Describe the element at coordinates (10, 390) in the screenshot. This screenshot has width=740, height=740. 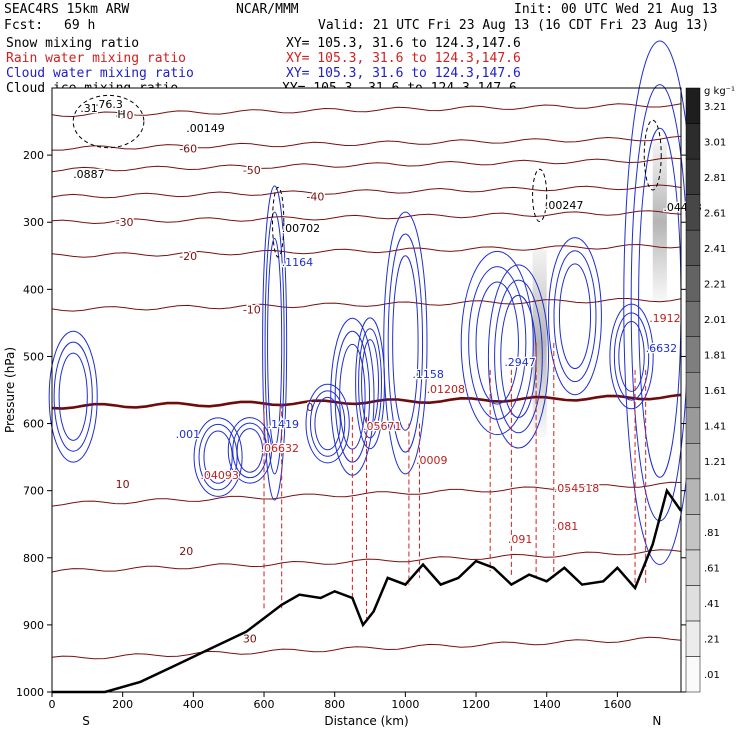
I see `y-axis-label: Pressure (hPa)` at that location.